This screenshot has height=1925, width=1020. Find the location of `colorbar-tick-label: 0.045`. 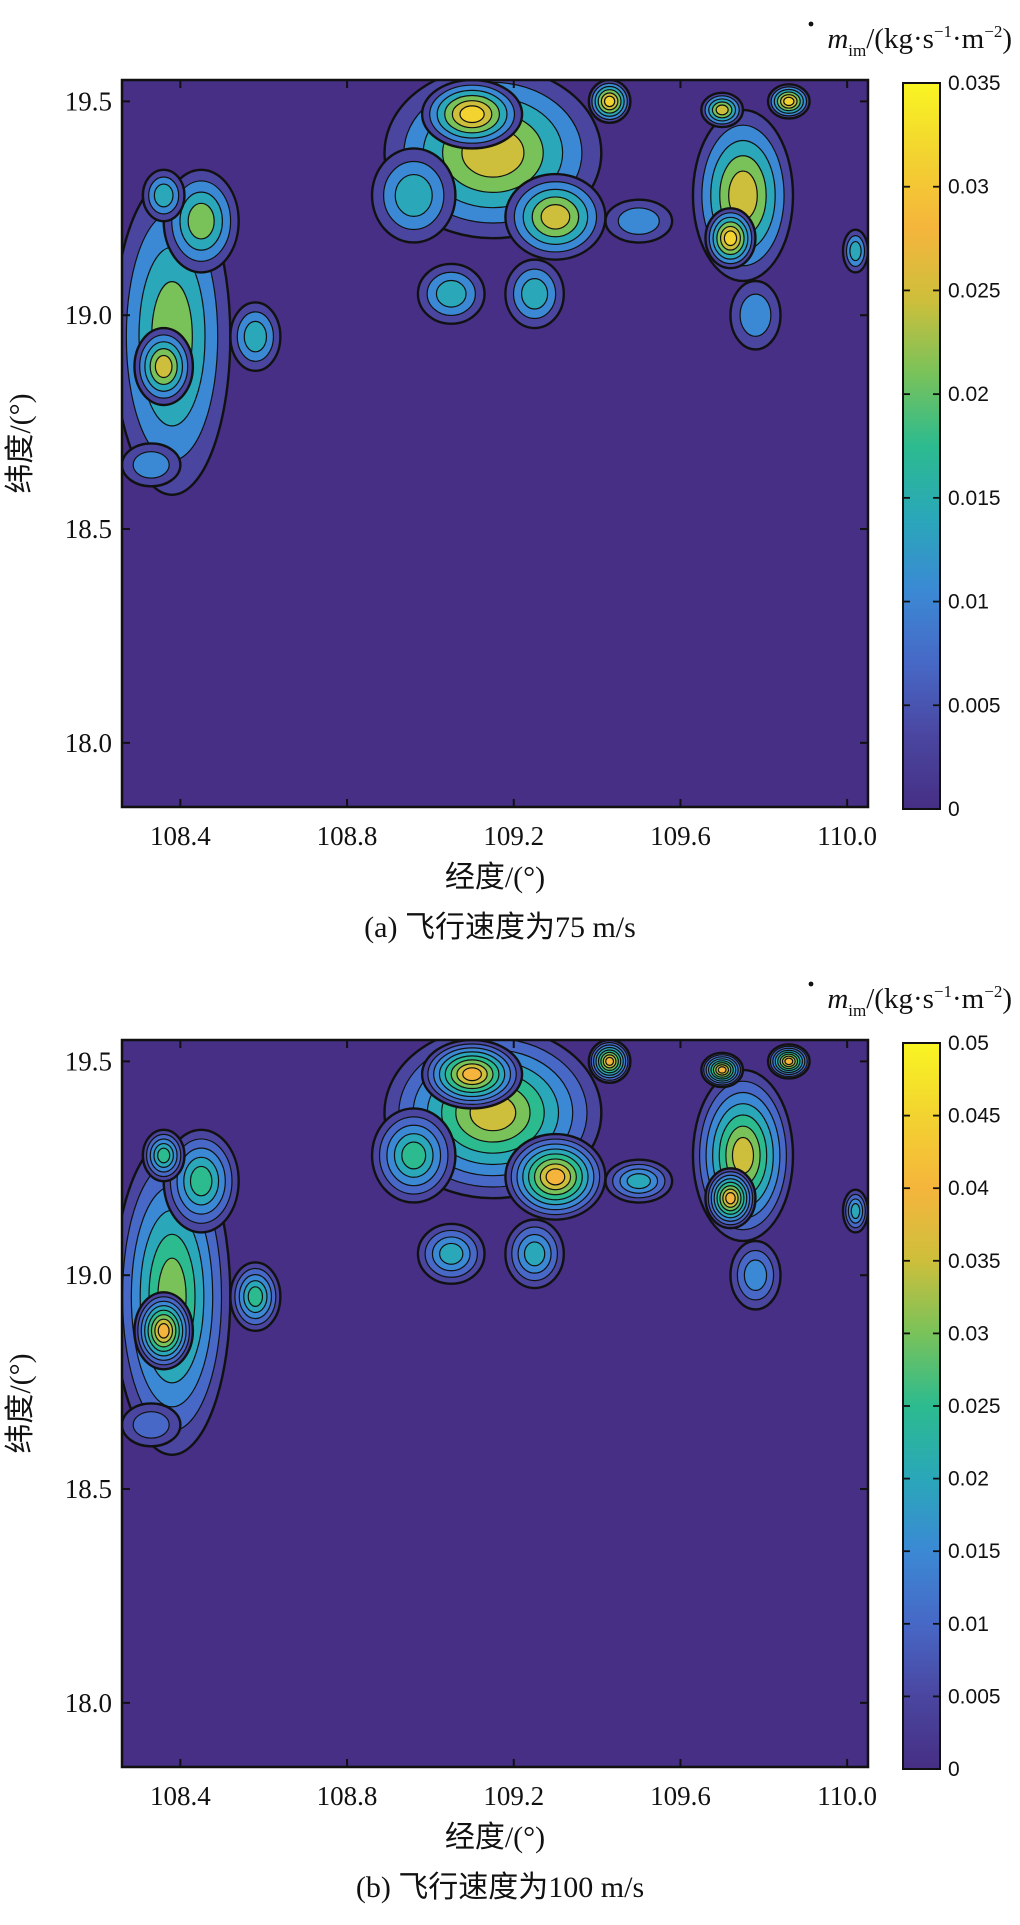

colorbar-tick-label: 0.045 is located at coordinates (974, 1116).